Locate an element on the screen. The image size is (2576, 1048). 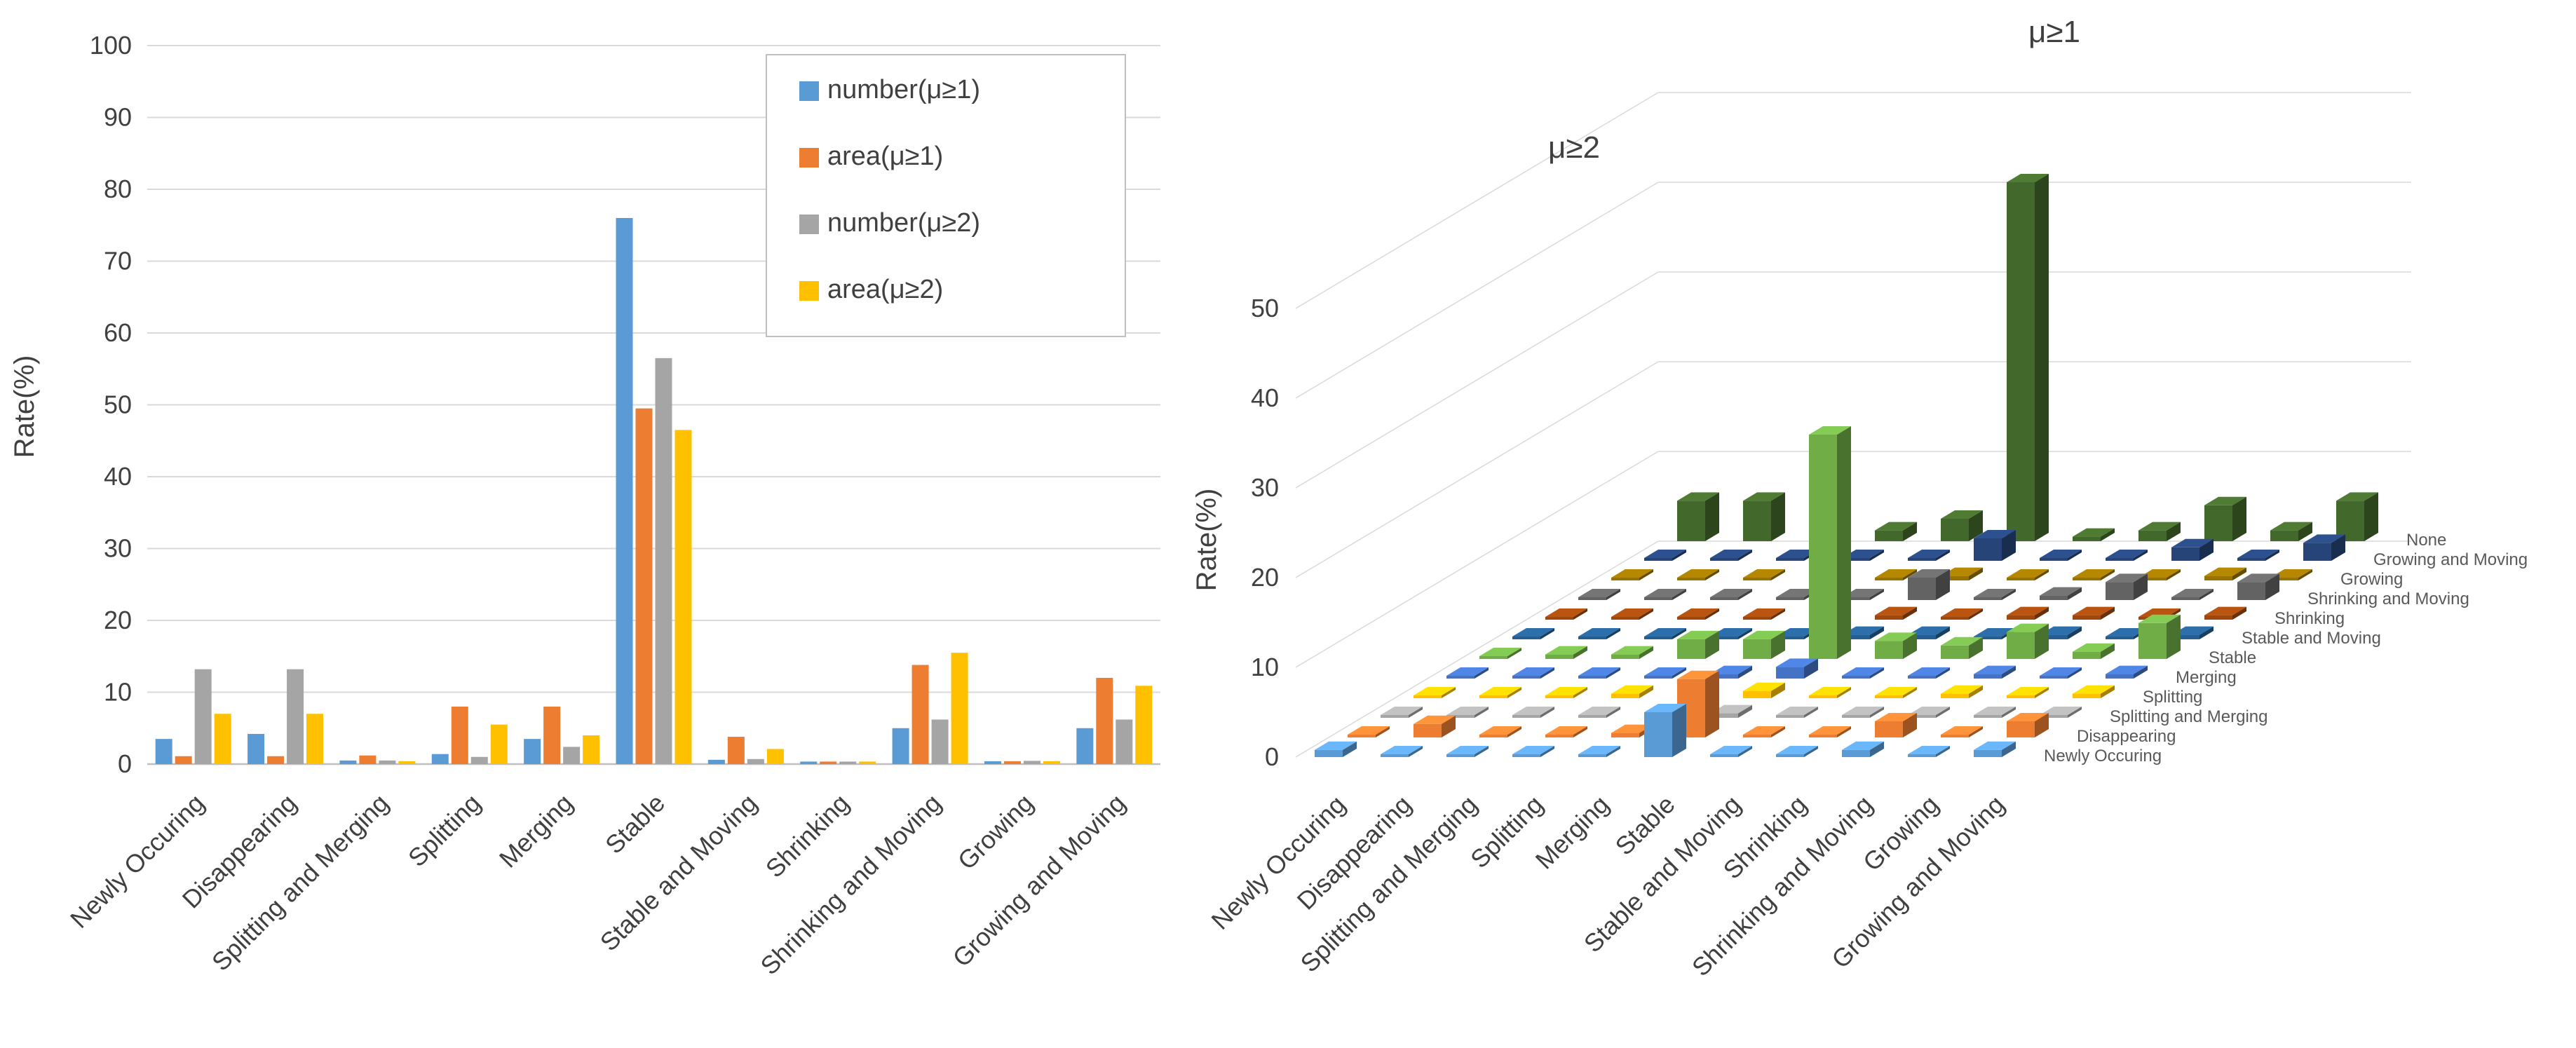
legend-label: number(μ≥2) is located at coordinates (904, 223).